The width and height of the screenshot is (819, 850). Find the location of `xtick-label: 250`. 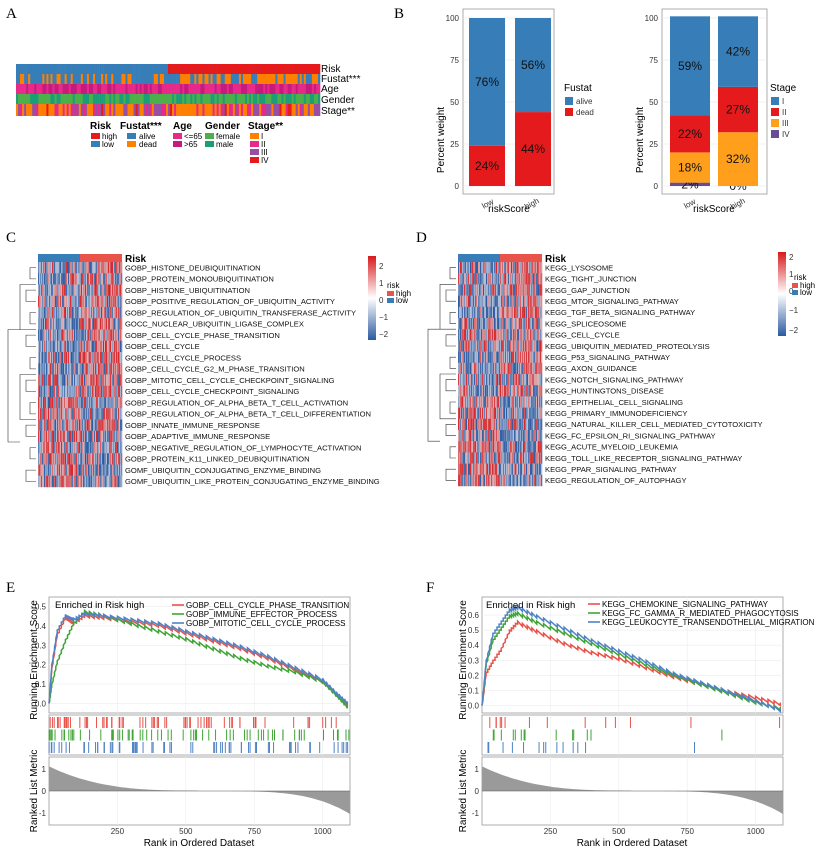

xtick-label: 250 is located at coordinates (551, 831).